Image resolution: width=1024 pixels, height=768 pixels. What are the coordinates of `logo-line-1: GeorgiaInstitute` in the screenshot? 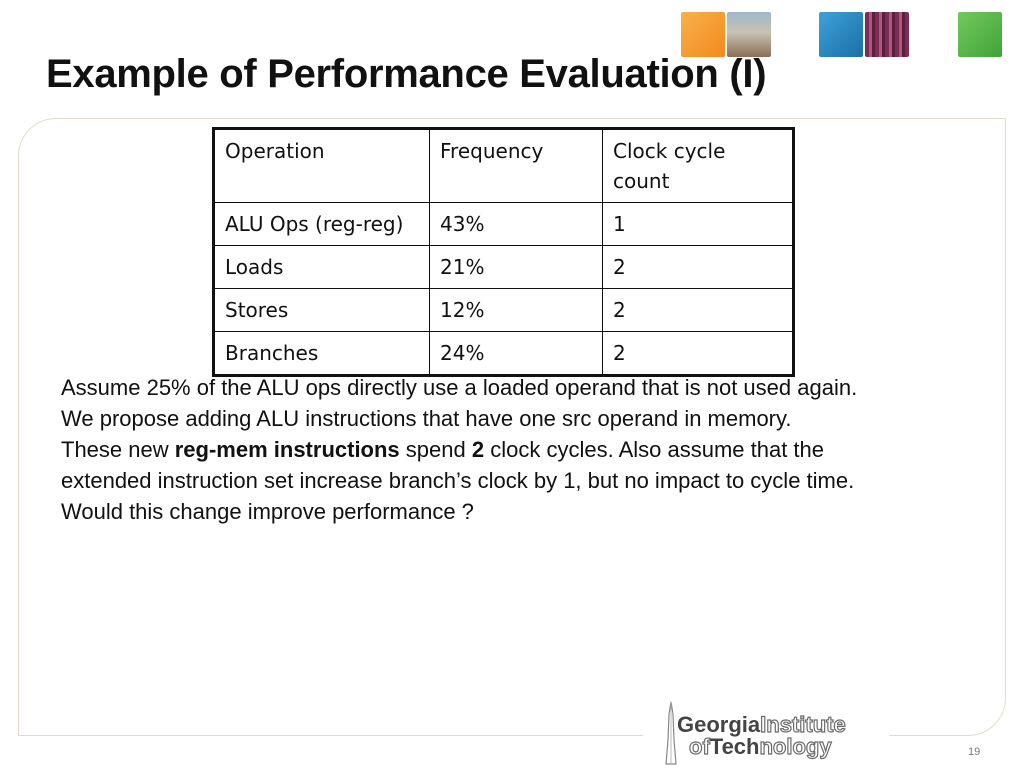 It's located at (762, 724).